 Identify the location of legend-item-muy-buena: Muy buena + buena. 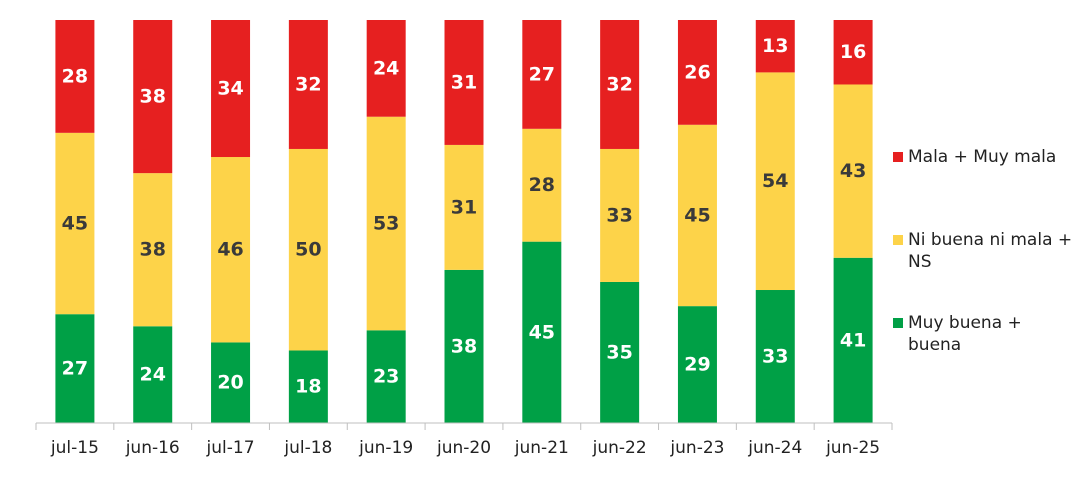
(985, 334).